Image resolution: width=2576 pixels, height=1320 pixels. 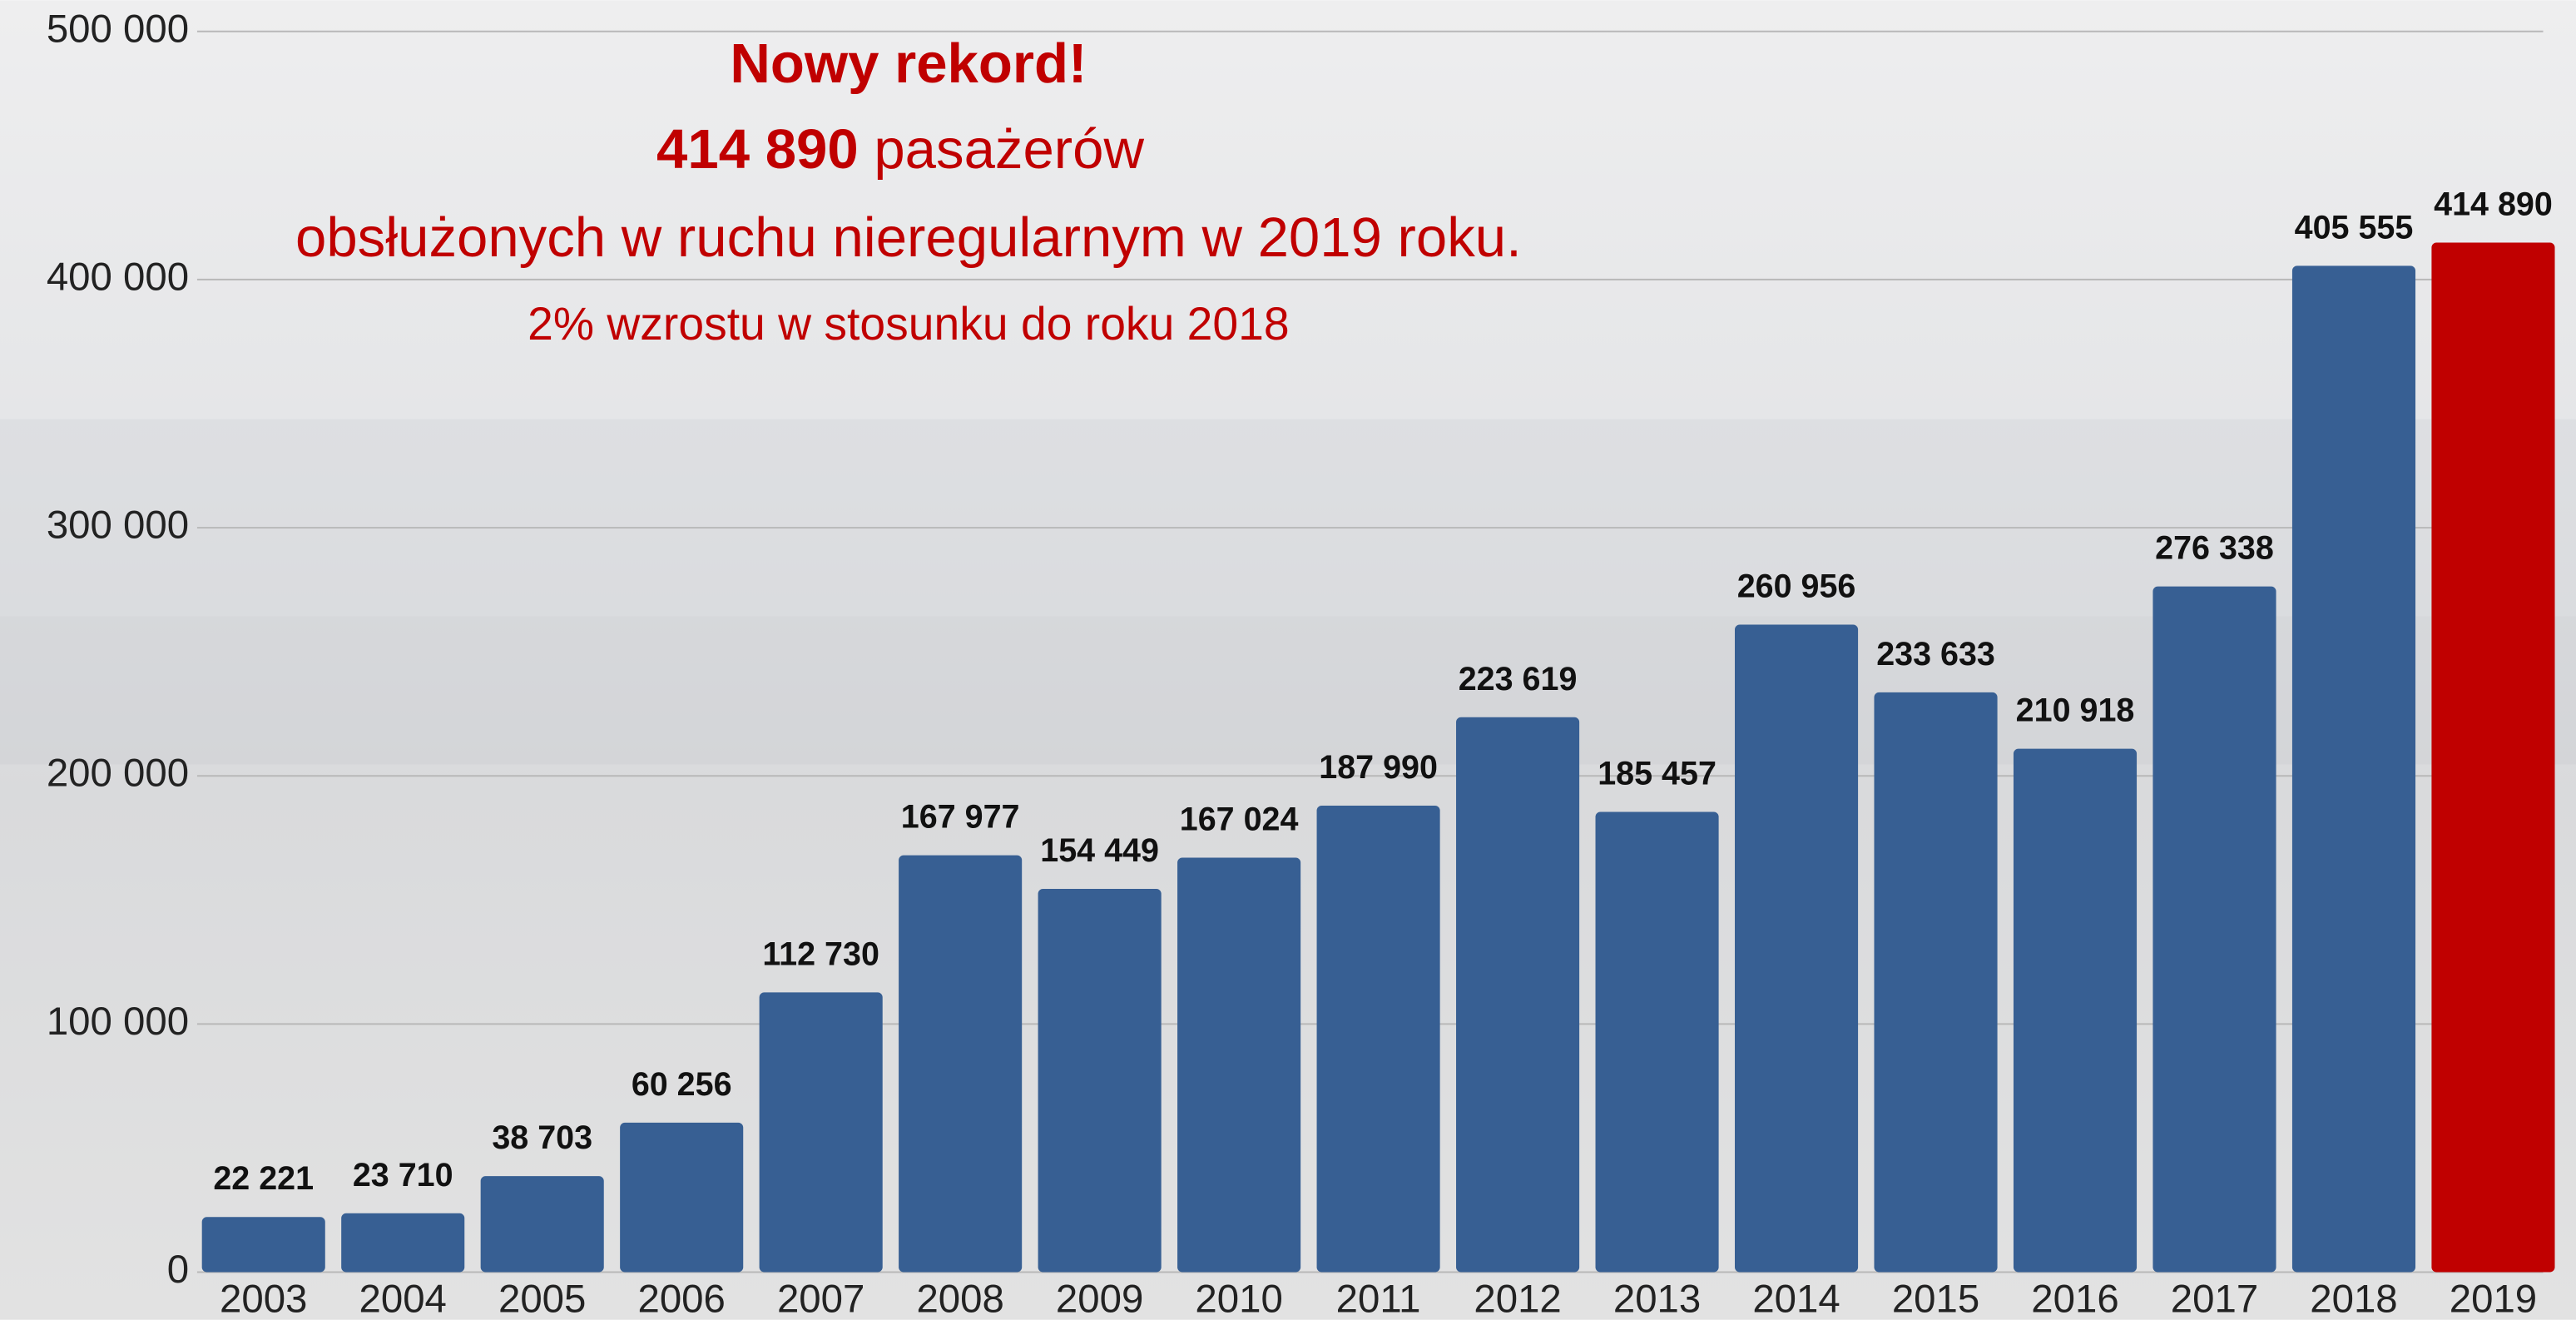 I want to click on x-tick-label: 2006, so click(x=681, y=1299).